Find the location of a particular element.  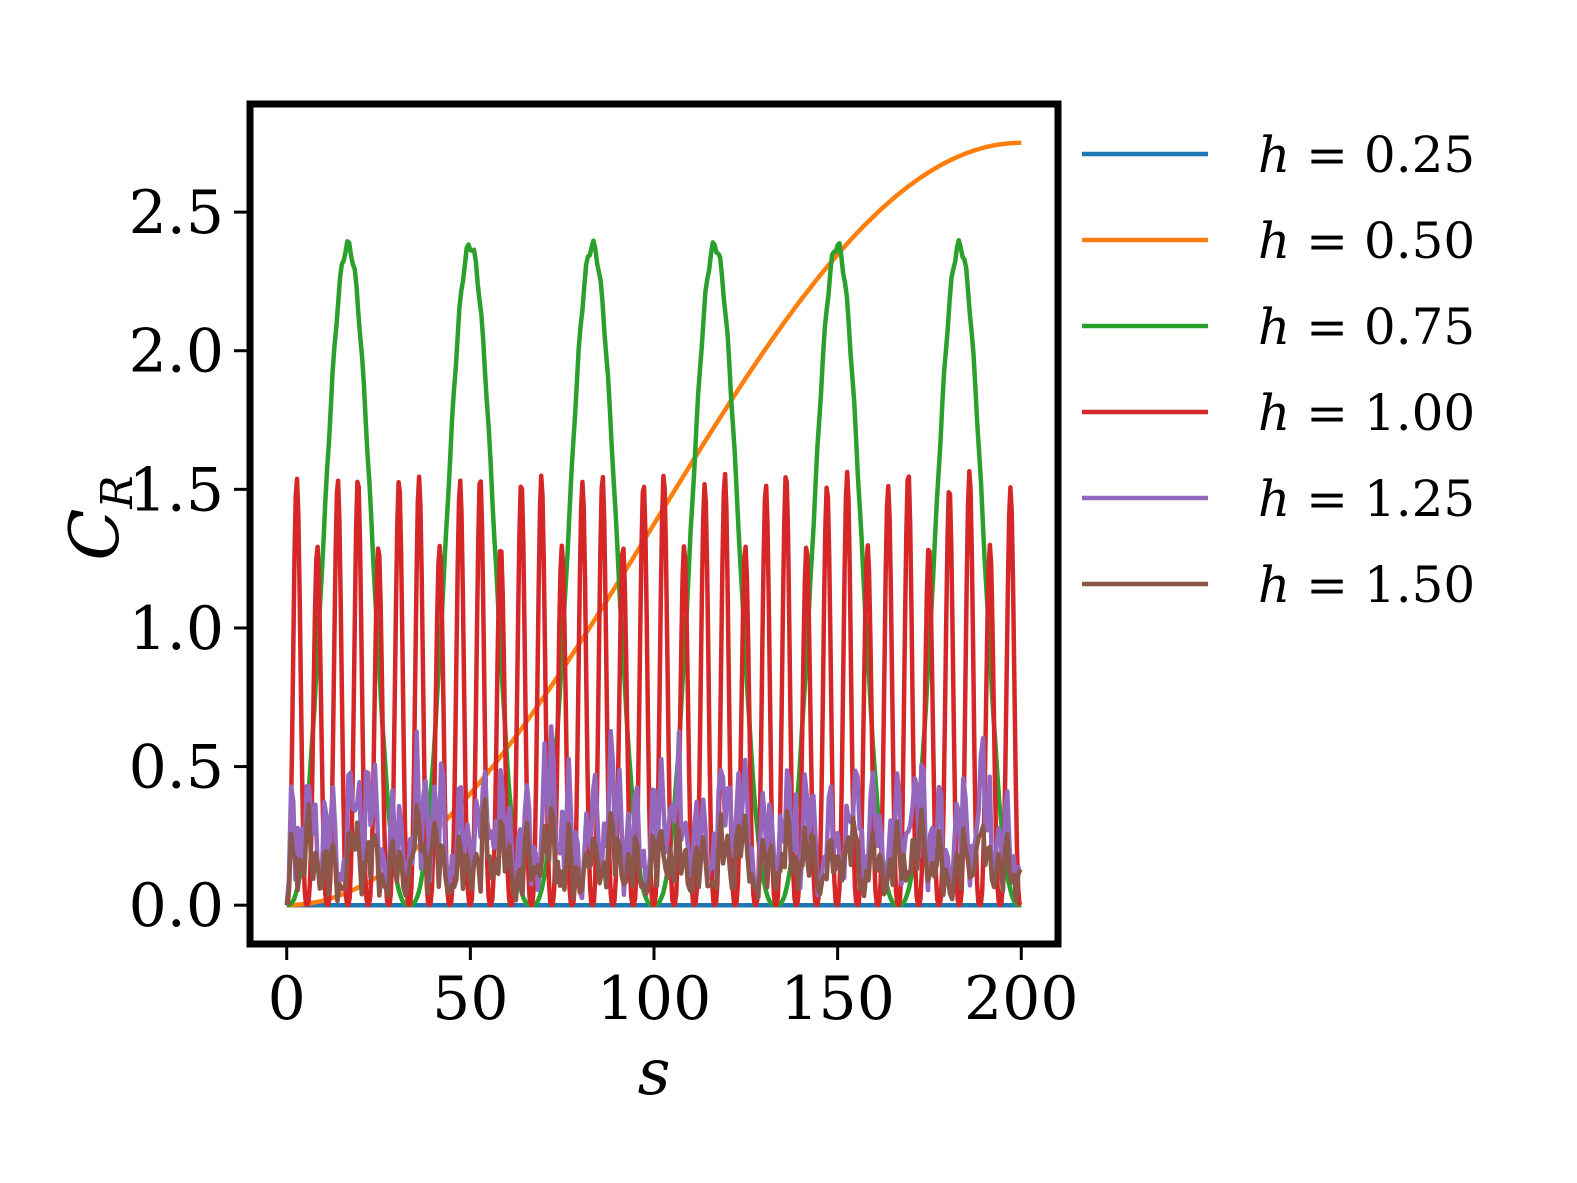

y-tick-label: 2.0 is located at coordinates (176, 352).